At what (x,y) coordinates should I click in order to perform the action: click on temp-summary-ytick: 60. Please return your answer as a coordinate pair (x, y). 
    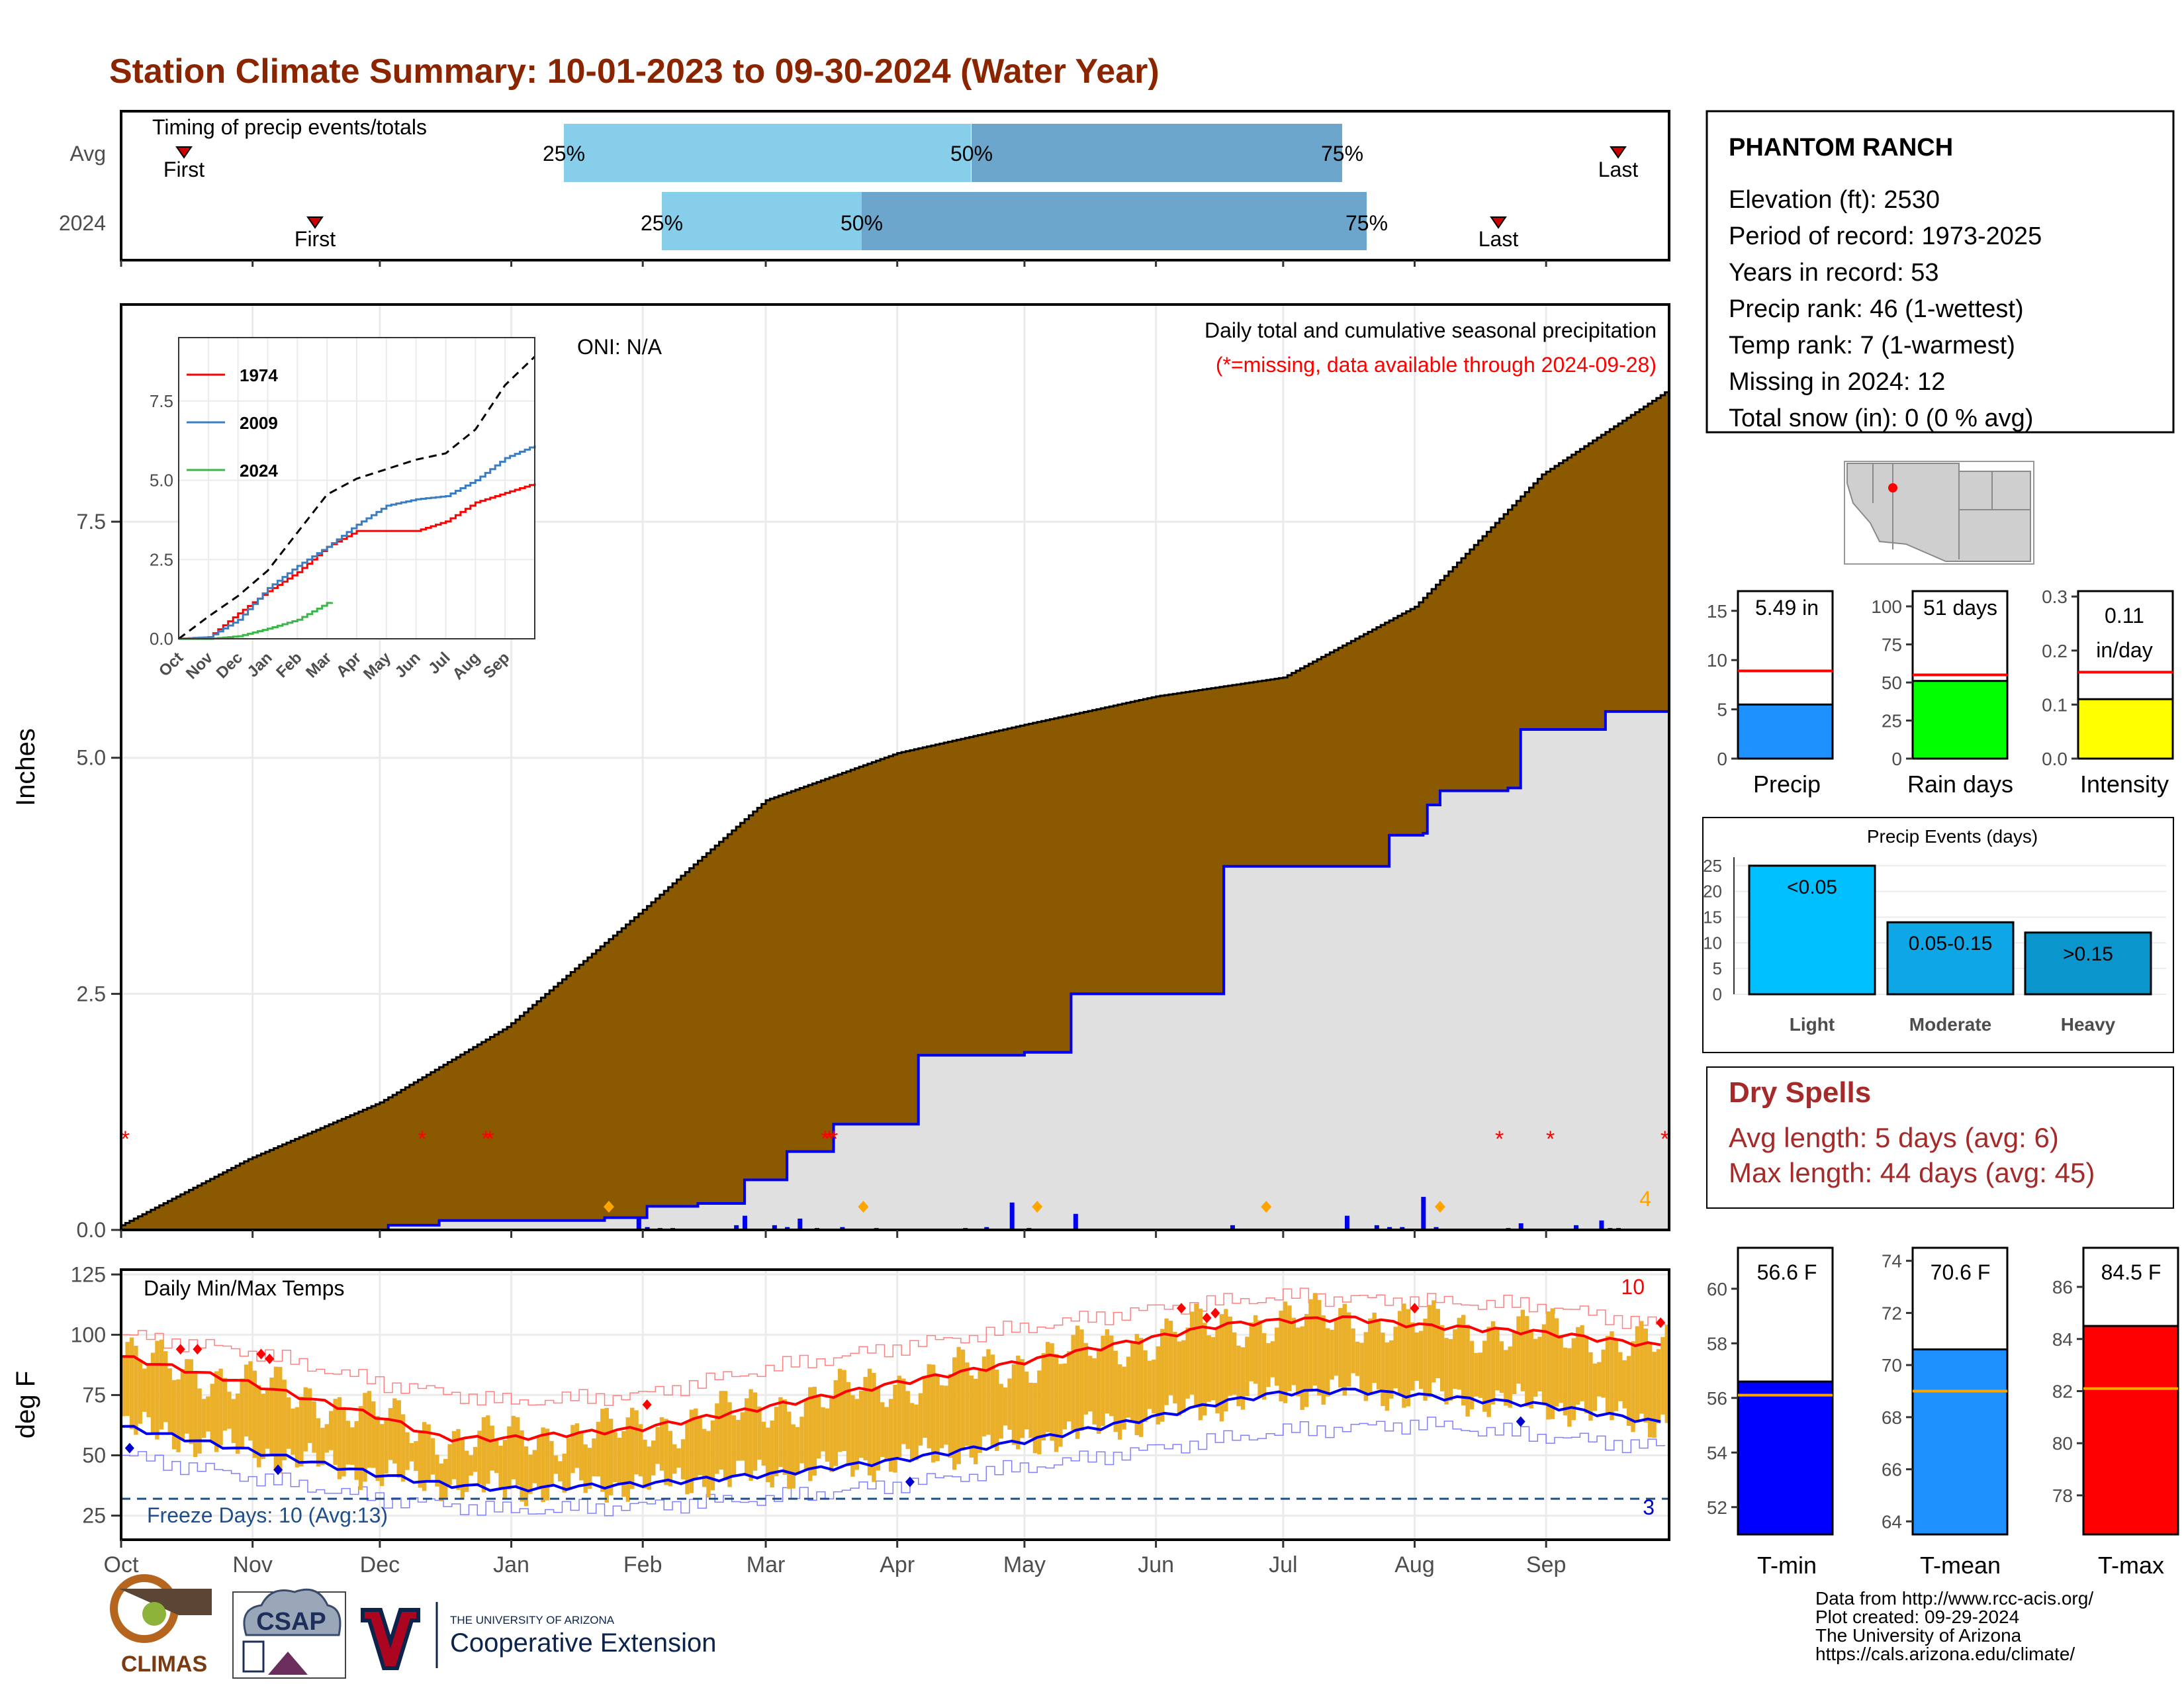
    Looking at the image, I should click on (1717, 1289).